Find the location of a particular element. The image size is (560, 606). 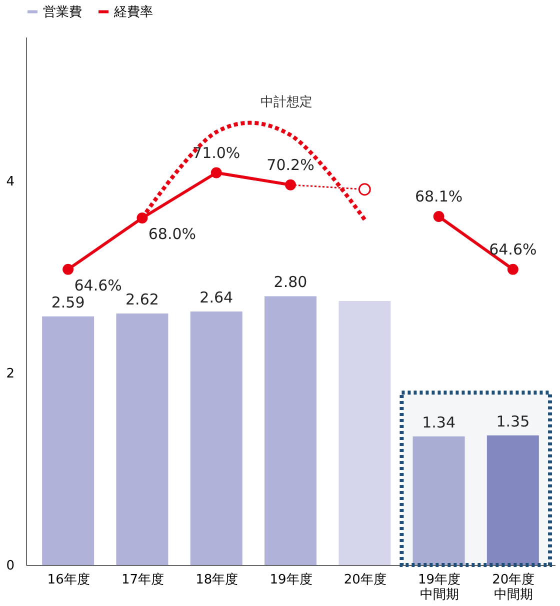

series-label: 中計想定 is located at coordinates (286, 102).